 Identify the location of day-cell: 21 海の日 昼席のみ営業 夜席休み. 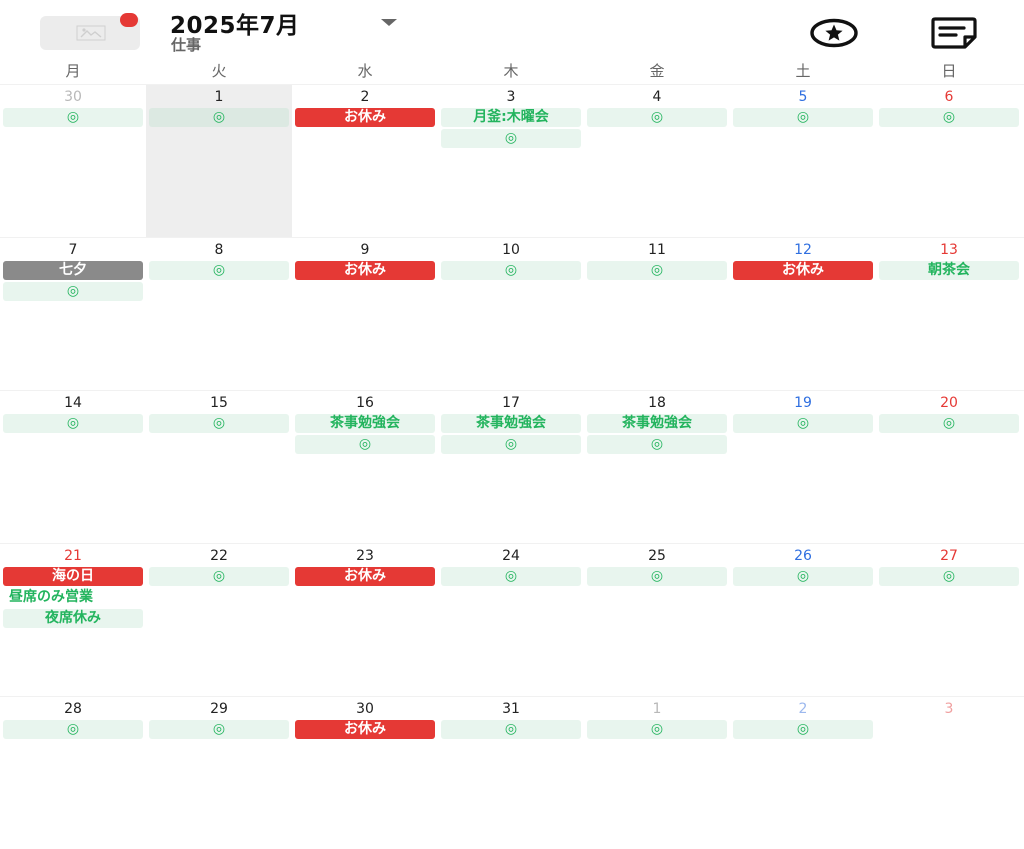
(73, 620).